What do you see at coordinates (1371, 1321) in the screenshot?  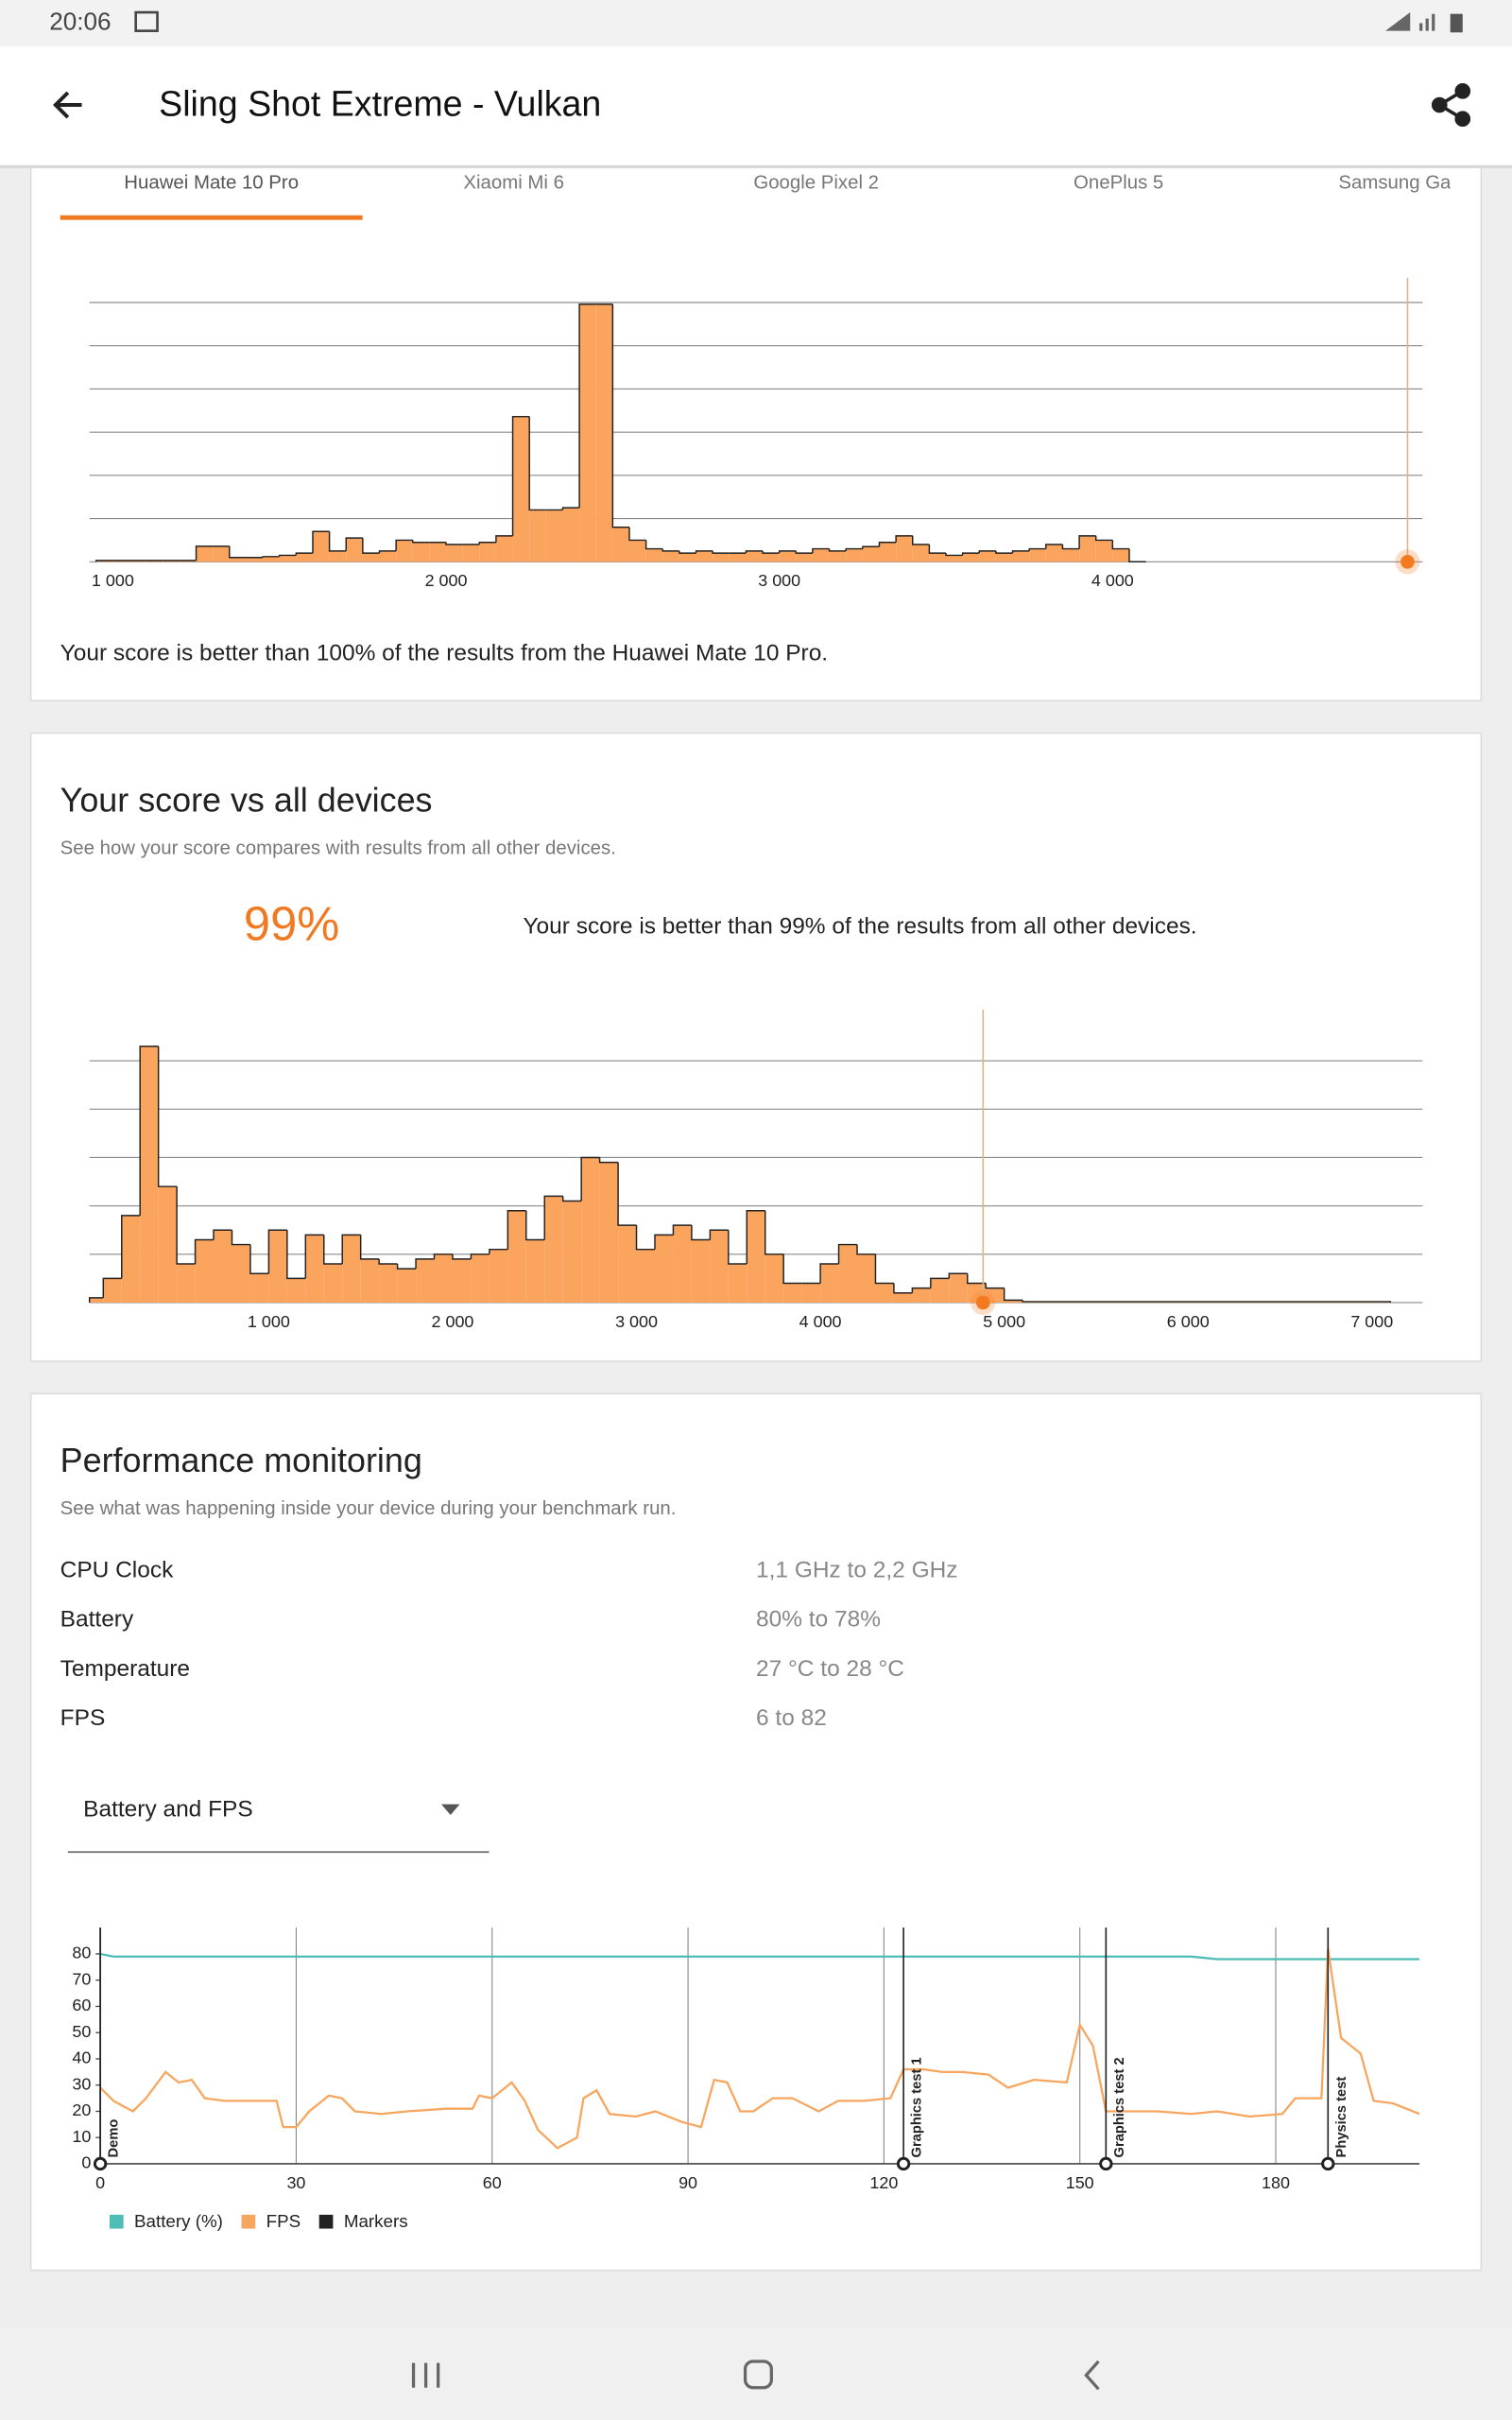 I see `x-tick-label: 7 000` at bounding box center [1371, 1321].